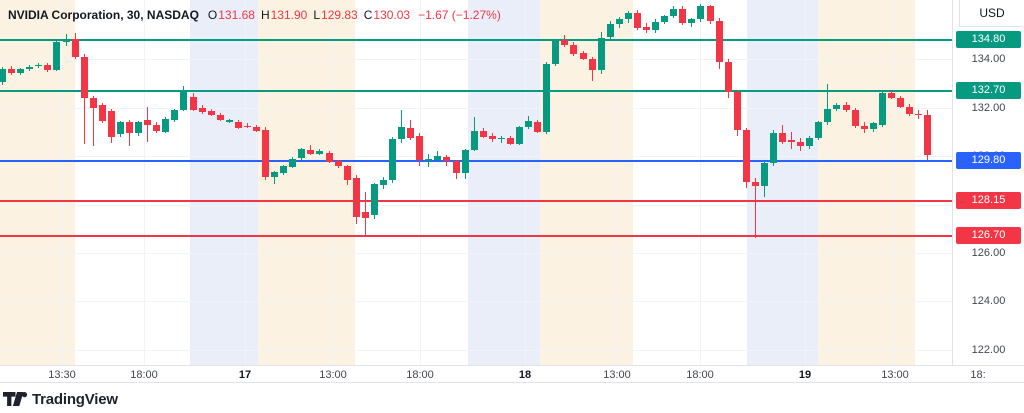 This screenshot has height=413, width=1024. Describe the element at coordinates (988, 252) in the screenshot. I see `price-tick-label: 126.00` at that location.